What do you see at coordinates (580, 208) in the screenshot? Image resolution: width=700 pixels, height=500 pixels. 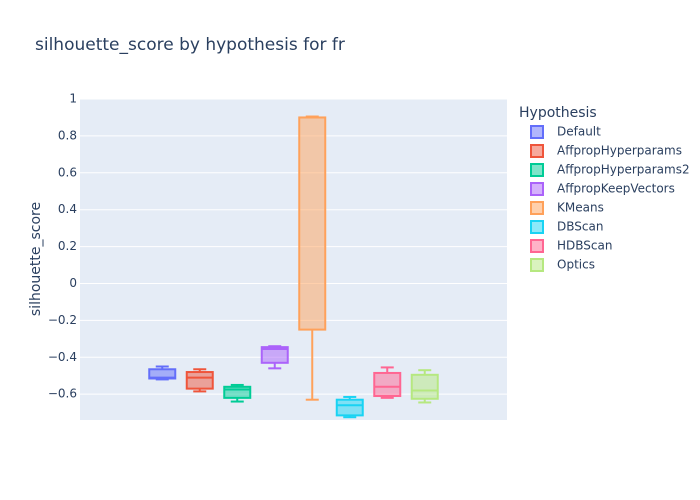 I see `legend-label: KMeans` at bounding box center [580, 208].